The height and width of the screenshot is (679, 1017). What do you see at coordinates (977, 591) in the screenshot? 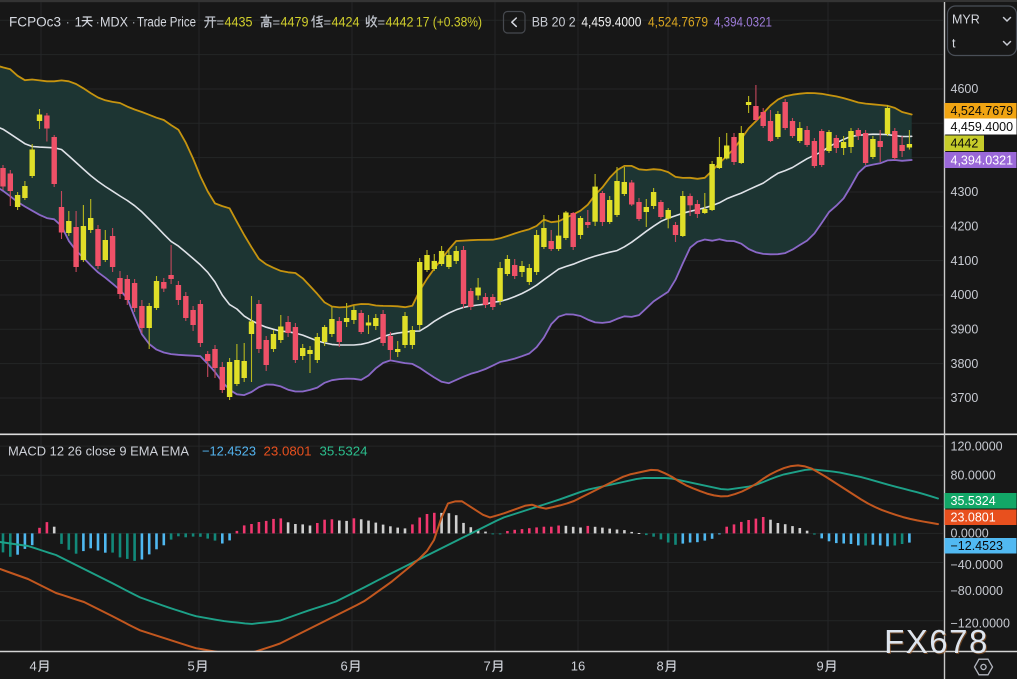
I see `svg-text: −80.0000` at bounding box center [977, 591].